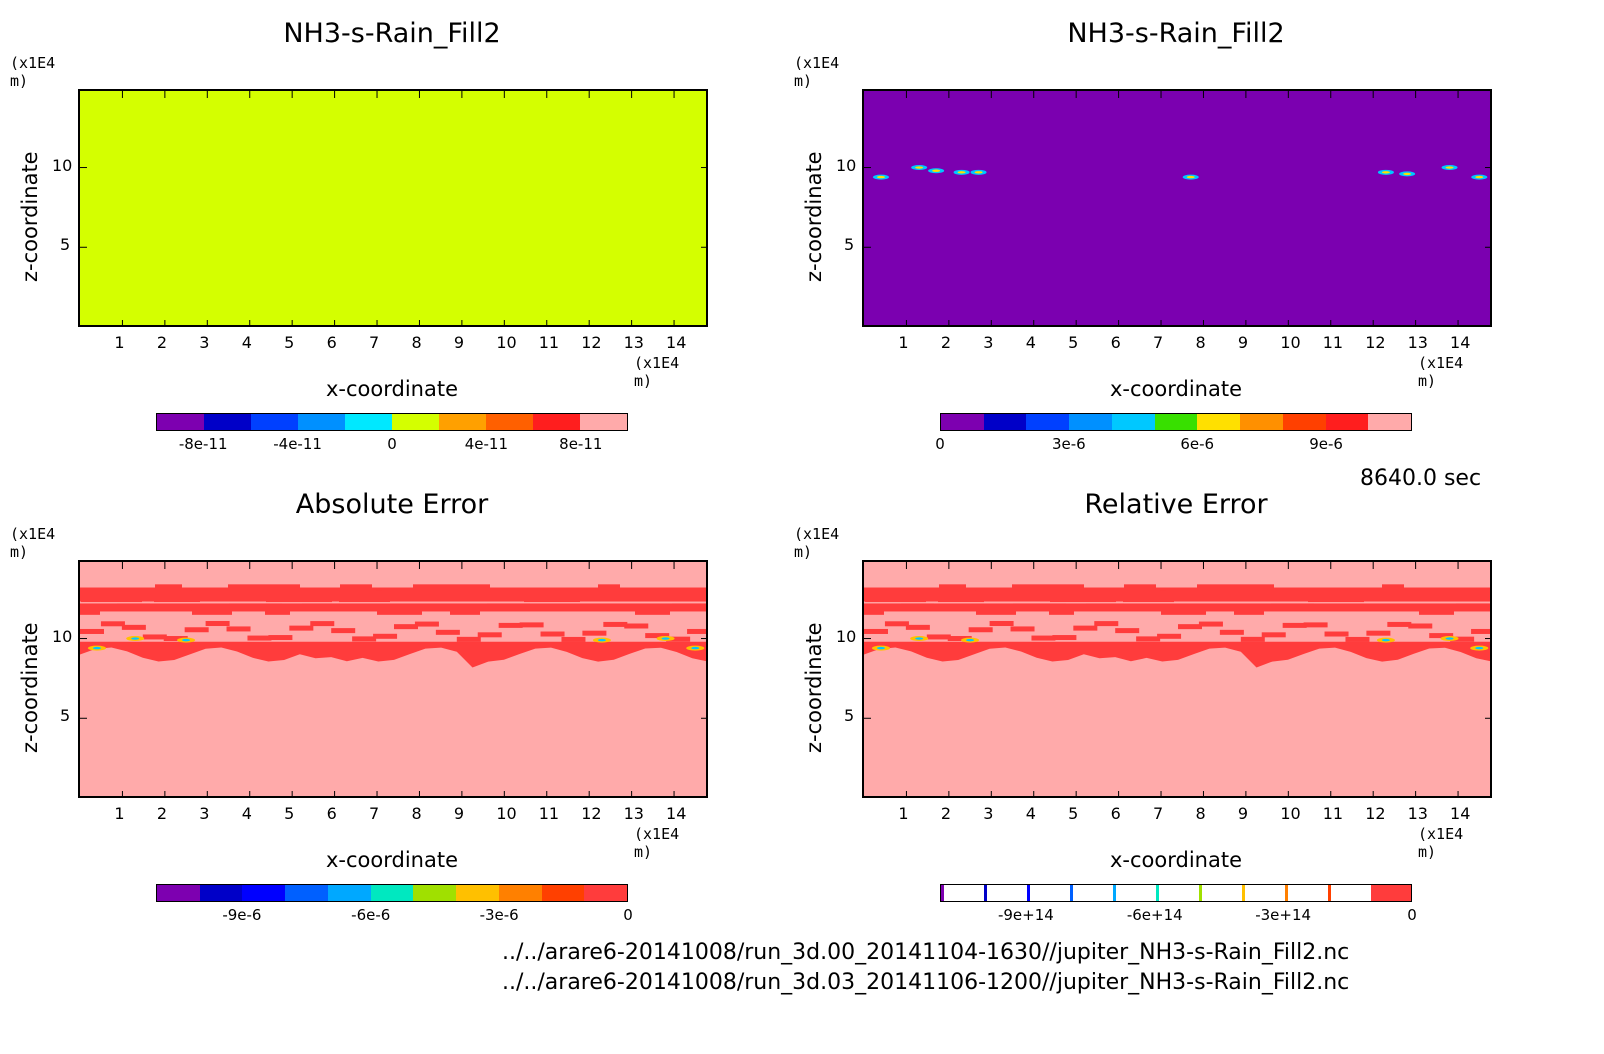 This screenshot has height=1054, width=1604. I want to click on elapsed-time: 8640.0 sec, so click(1421, 478).